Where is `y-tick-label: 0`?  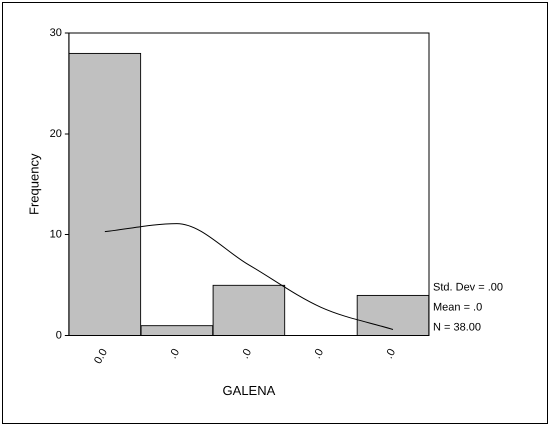 y-tick-label: 0 is located at coordinates (59, 336).